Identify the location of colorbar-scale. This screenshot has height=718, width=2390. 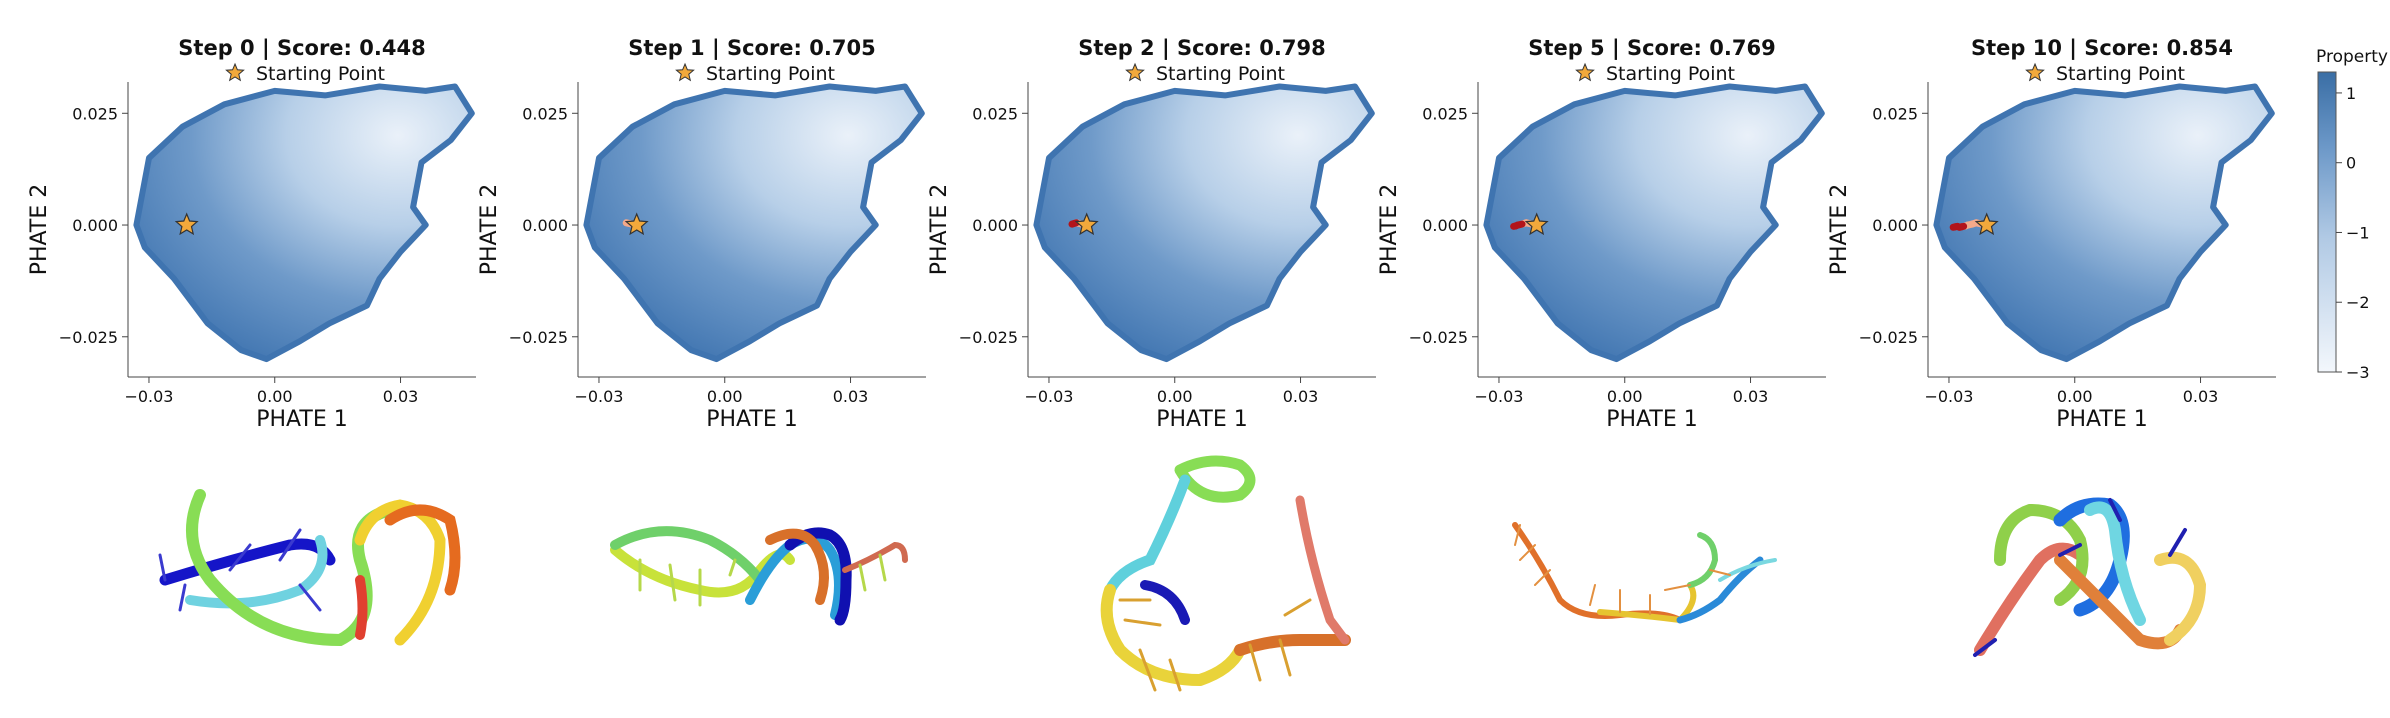
(2327, 222).